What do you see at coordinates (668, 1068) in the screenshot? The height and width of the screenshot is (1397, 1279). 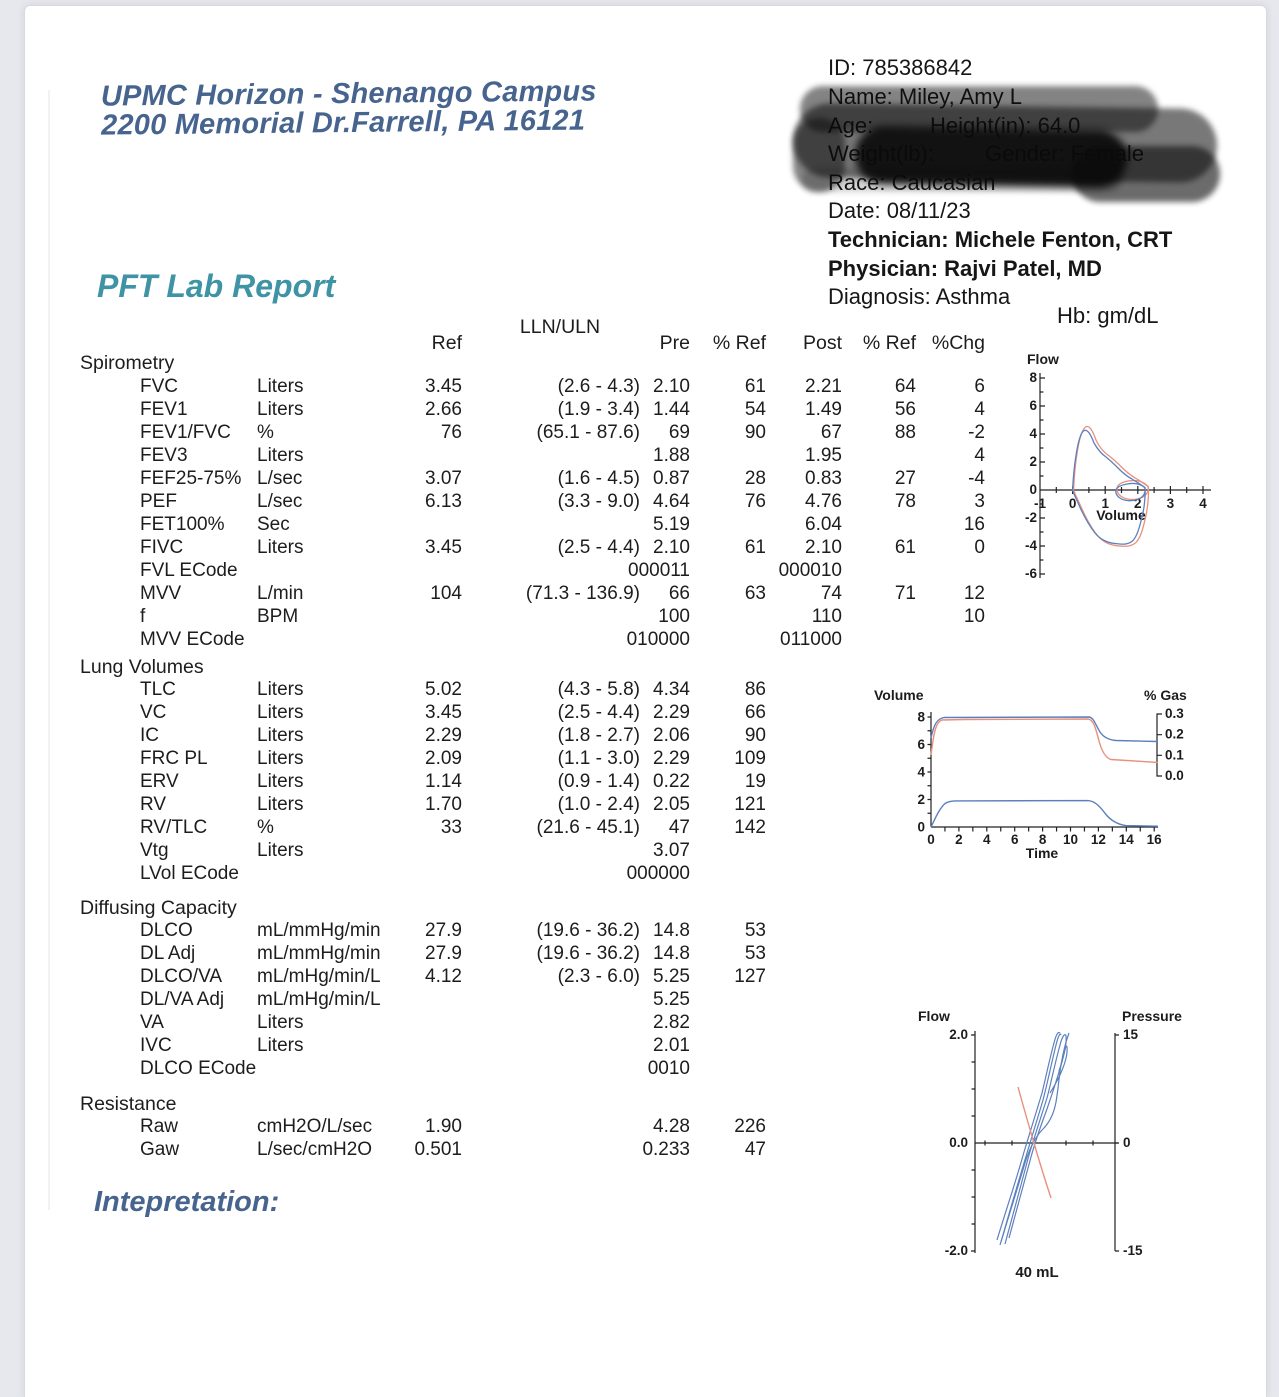 I see `cell-pre: 0010` at bounding box center [668, 1068].